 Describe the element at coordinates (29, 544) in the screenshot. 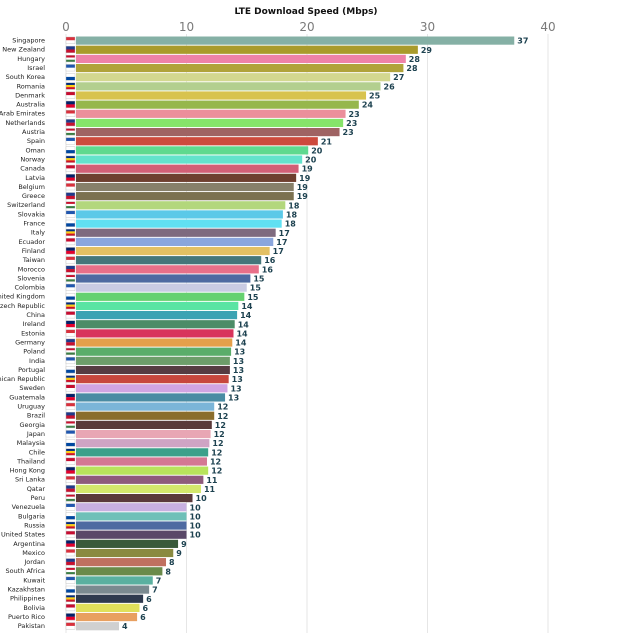

I see `category-label: Argentina` at that location.